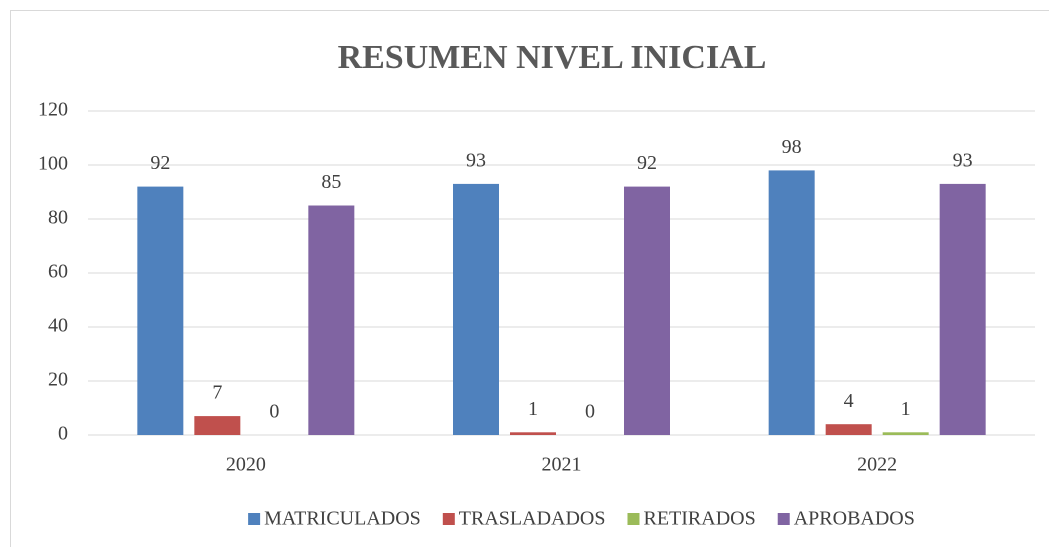 The image size is (1049, 547). Describe the element at coordinates (58, 272) in the screenshot. I see `y-tick-label: 60` at that location.